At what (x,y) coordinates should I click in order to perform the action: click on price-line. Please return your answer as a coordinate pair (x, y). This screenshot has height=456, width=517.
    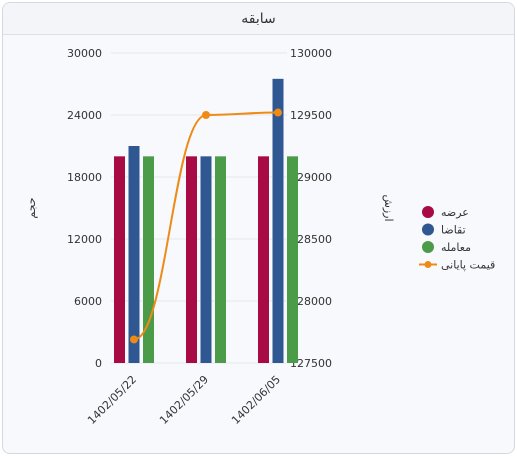
    Looking at the image, I should click on (206, 226).